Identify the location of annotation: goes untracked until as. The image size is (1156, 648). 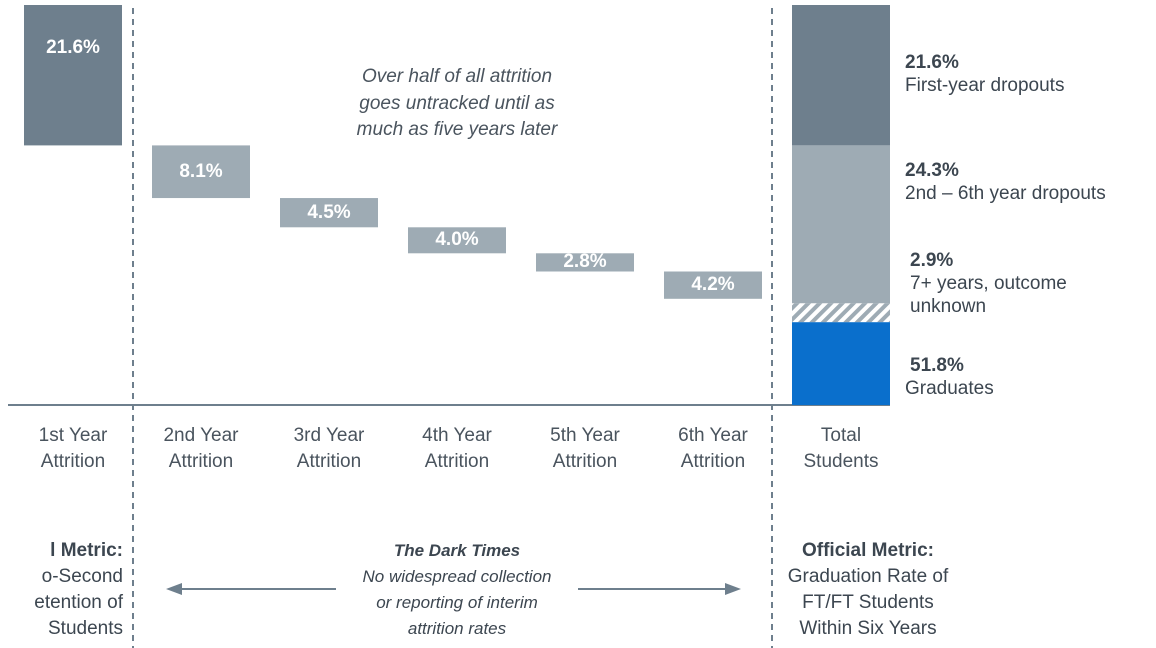
(457, 103).